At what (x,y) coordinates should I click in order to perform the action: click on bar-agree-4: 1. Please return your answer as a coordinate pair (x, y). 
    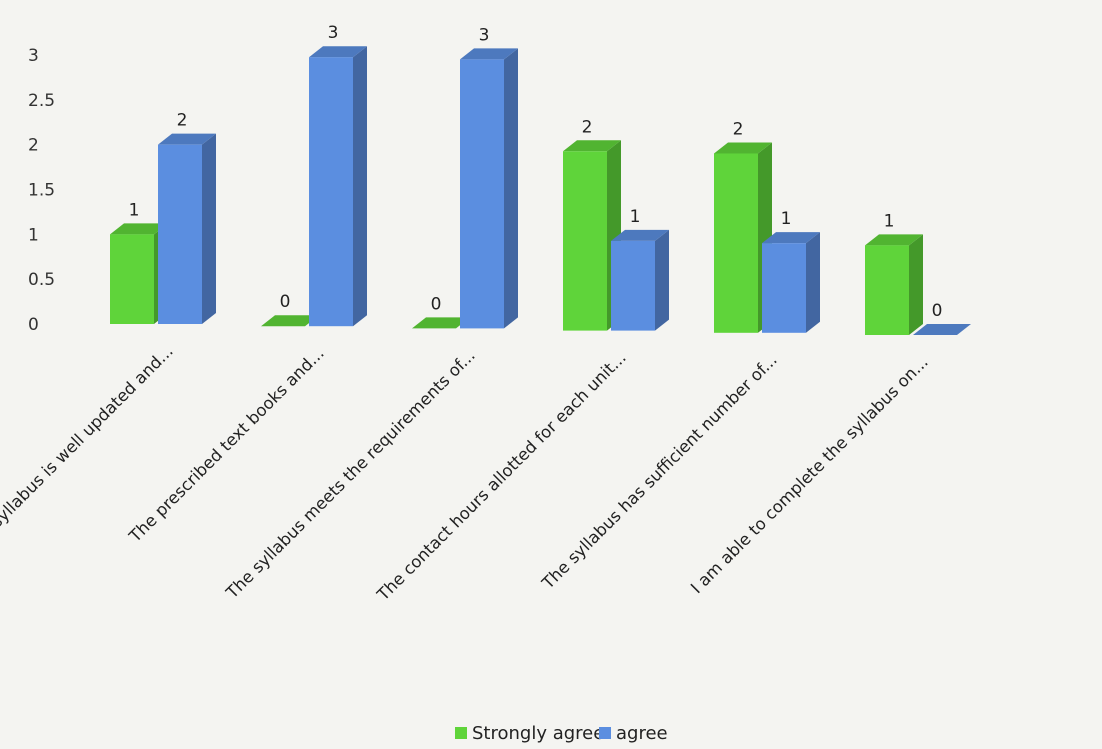
    Looking at the image, I should click on (640, 269).